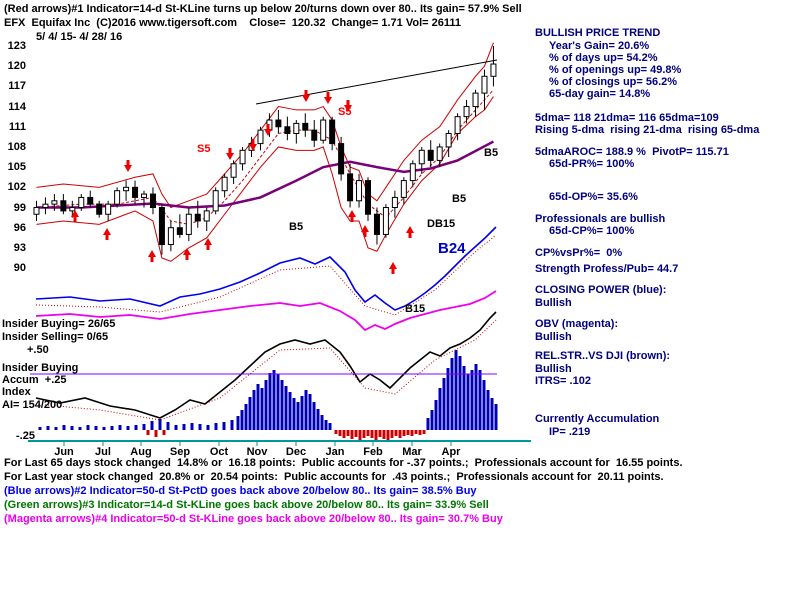 This screenshot has width=800, height=600. What do you see at coordinates (441, 224) in the screenshot?
I see `chart-annotation-db15: DB15` at bounding box center [441, 224].